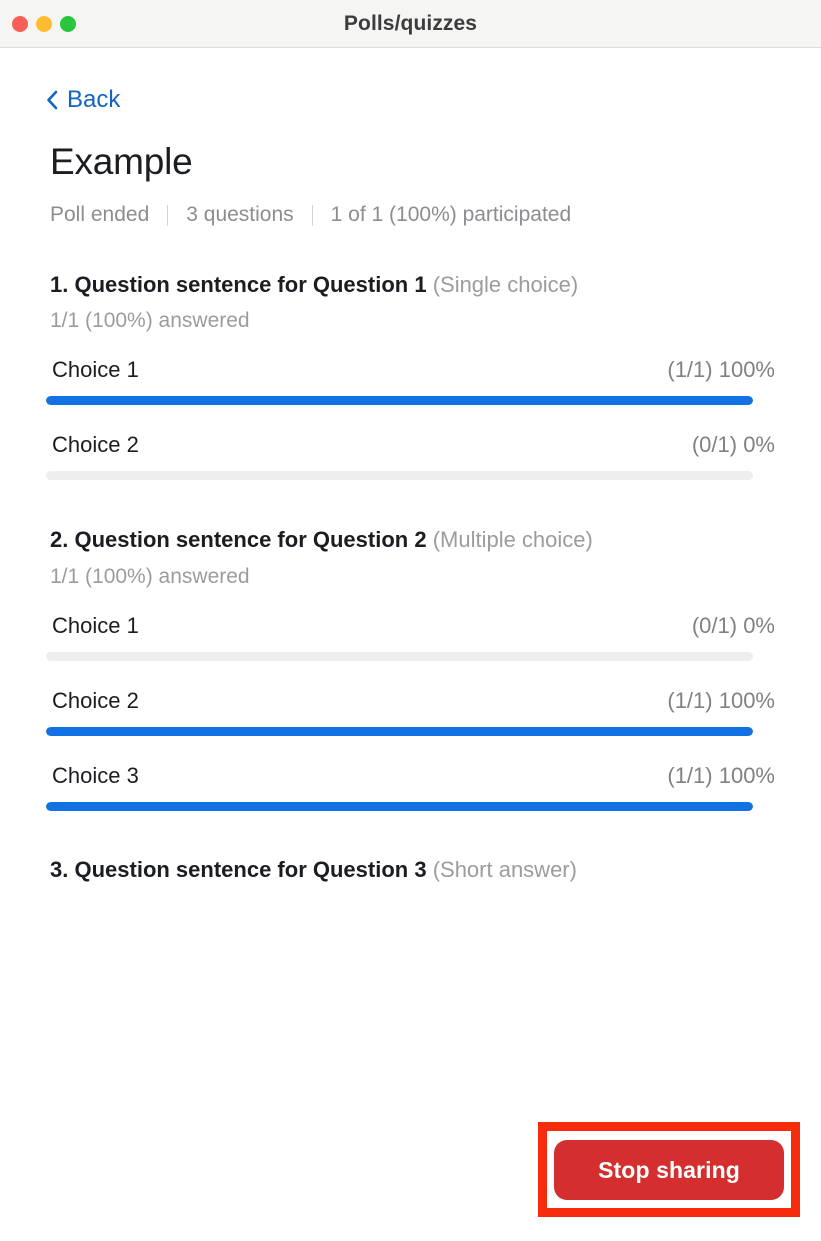 Image resolution: width=821 pixels, height=1241 pixels. I want to click on choice-header: Choice 3 (1/1) 100%, so click(413, 776).